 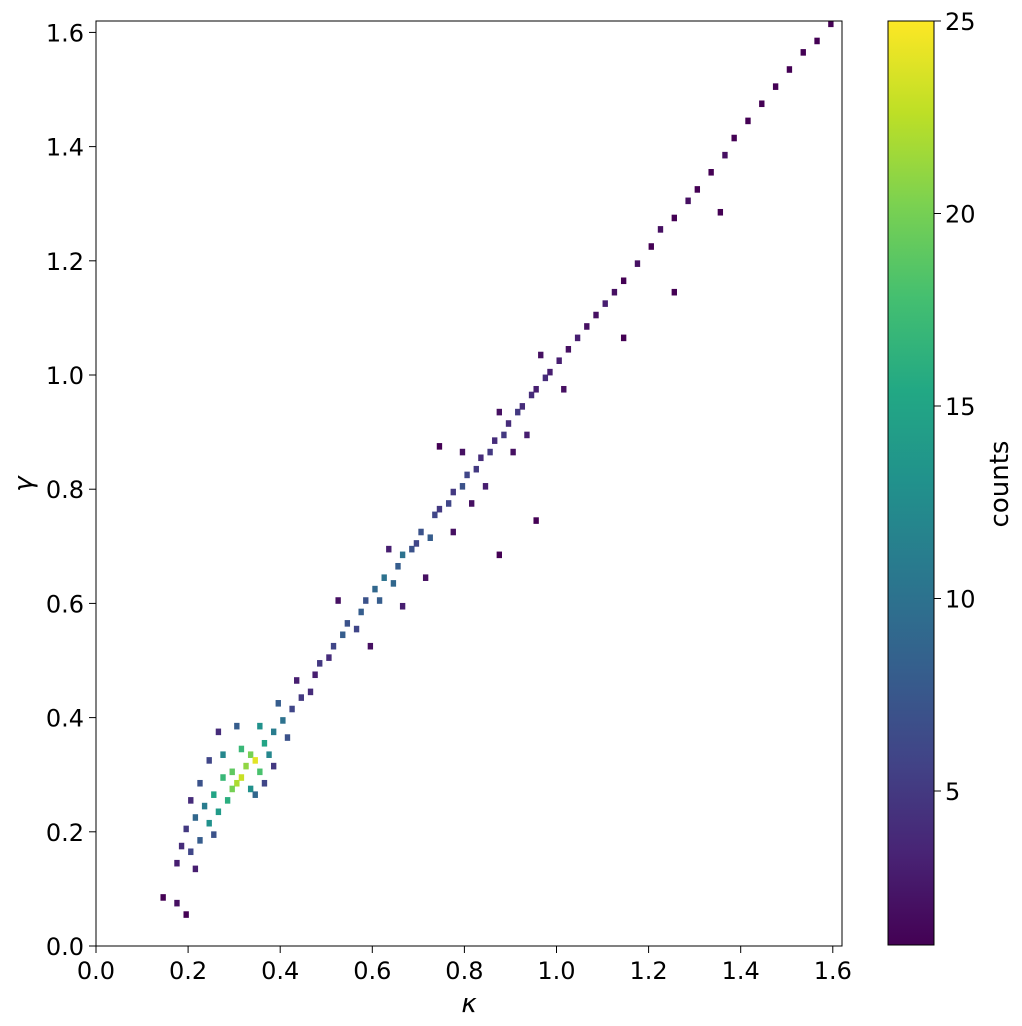 I want to click on y-axis: 0.0 0.2 0.4 0.6 0.8 1.0 1.2 1.4 1.6, so click(x=71, y=490).